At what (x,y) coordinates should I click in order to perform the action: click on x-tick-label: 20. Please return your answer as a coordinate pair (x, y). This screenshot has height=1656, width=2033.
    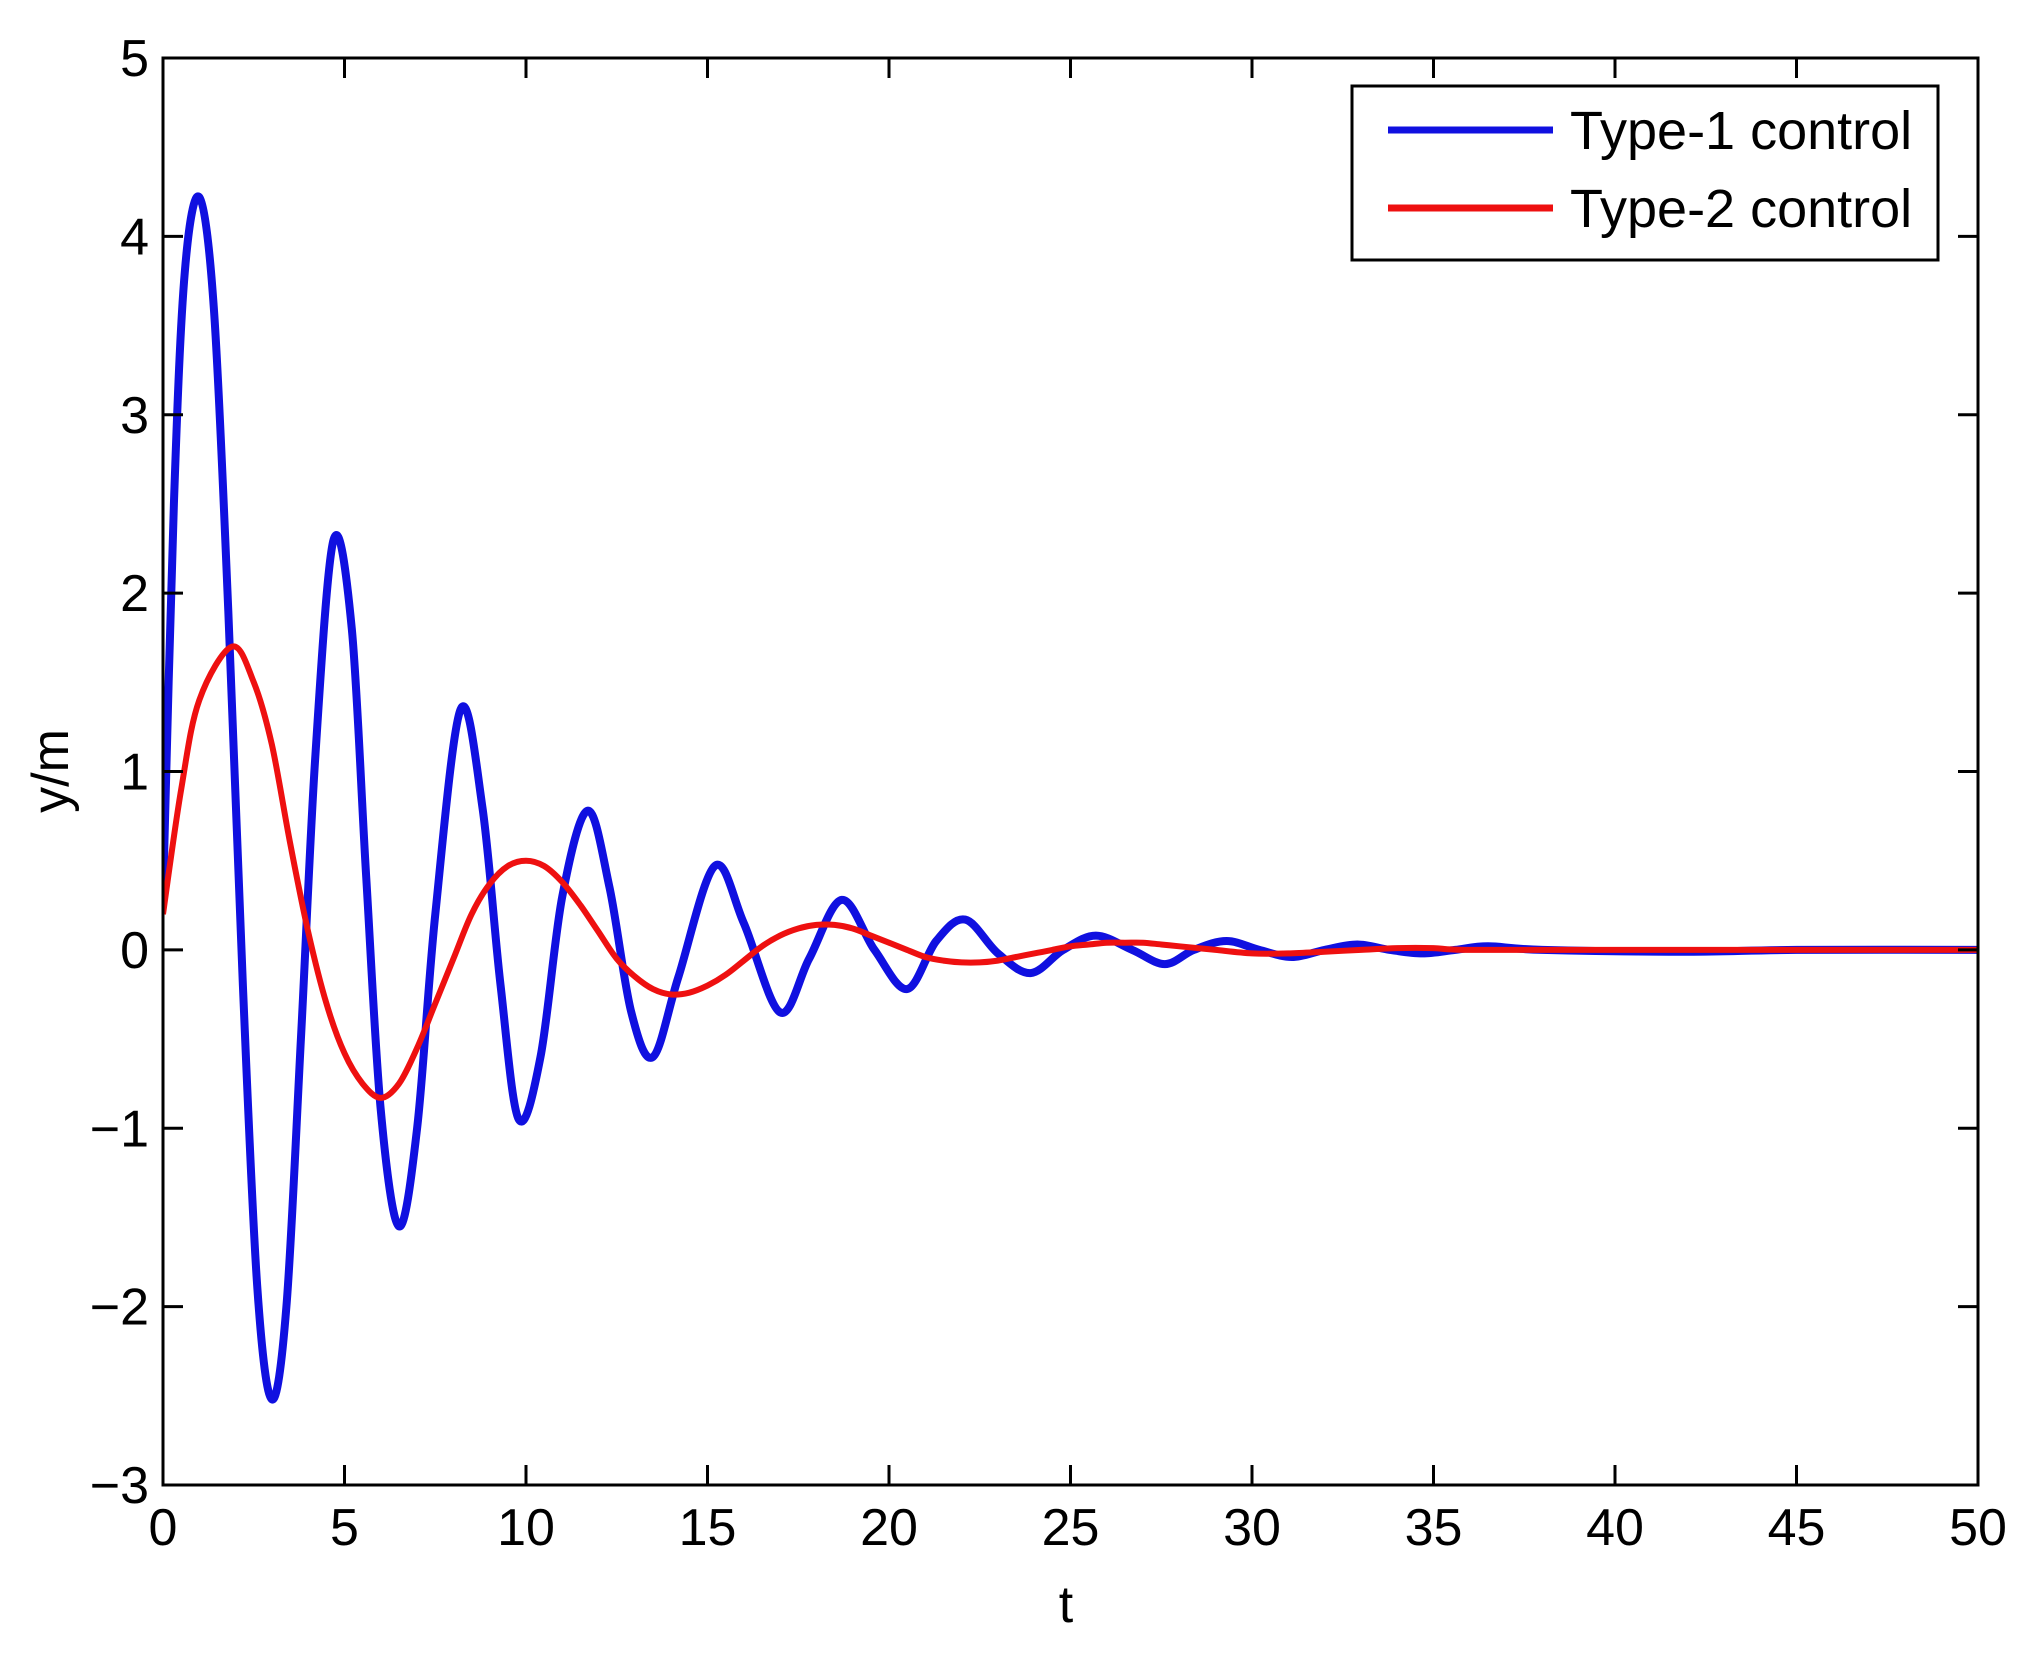
    Looking at the image, I should click on (889, 1528).